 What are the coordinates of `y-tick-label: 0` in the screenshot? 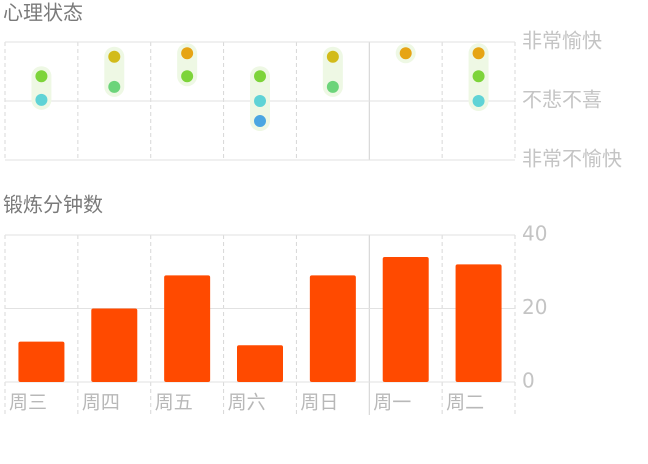 It's located at (528, 381).